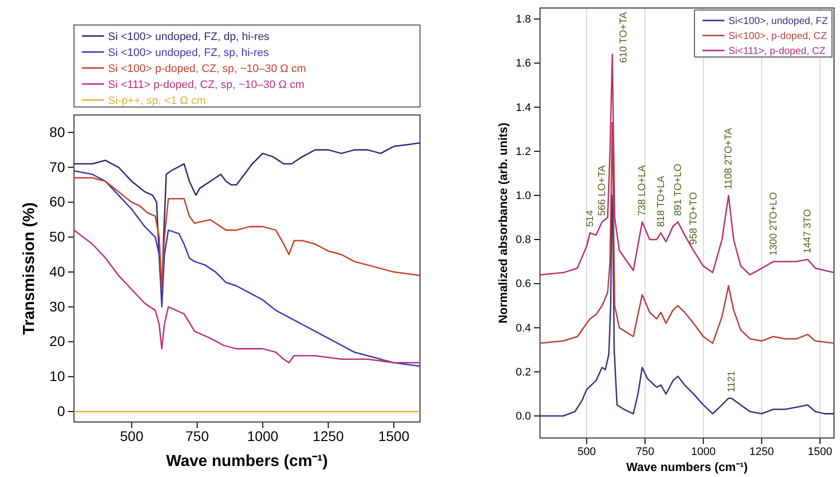  I want to click on legend-label: Si <111> p-doped, CZ, sp, ~10–30 Ω cm, so click(206, 84).